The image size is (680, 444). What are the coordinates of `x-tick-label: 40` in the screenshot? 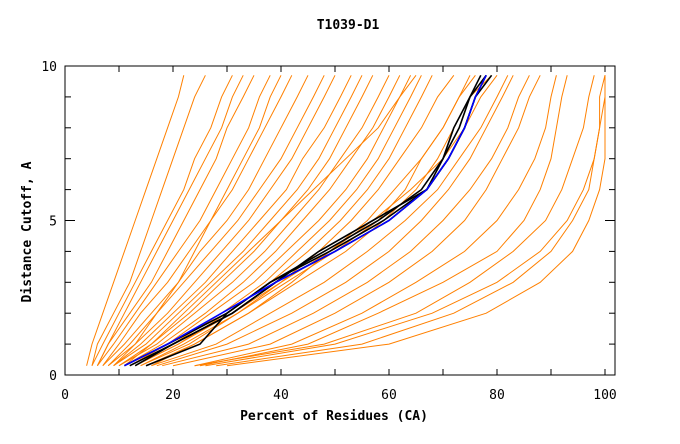 It's located at (281, 395).